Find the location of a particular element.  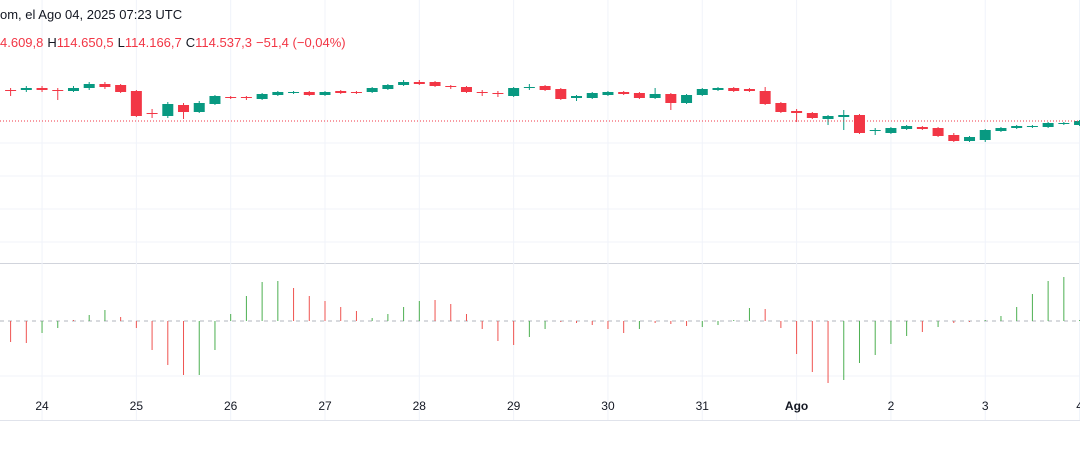

low-key: L is located at coordinates (121, 42).